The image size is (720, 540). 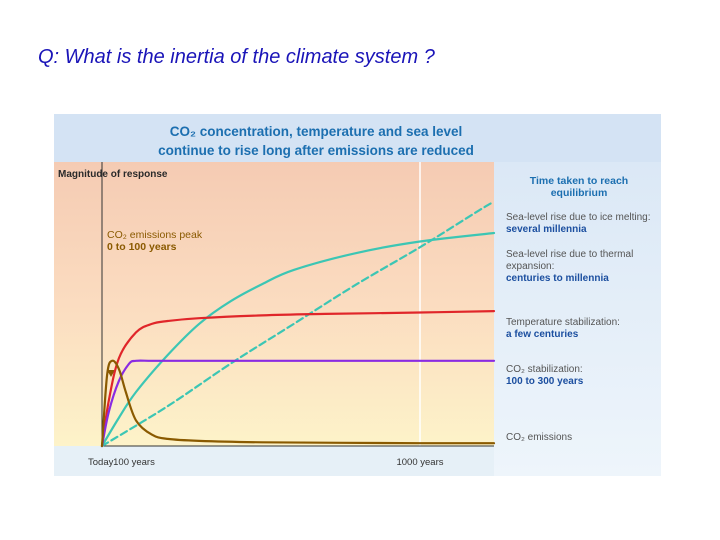 What do you see at coordinates (579, 193) in the screenshot?
I see `right-header-line-2: equilibrium` at bounding box center [579, 193].